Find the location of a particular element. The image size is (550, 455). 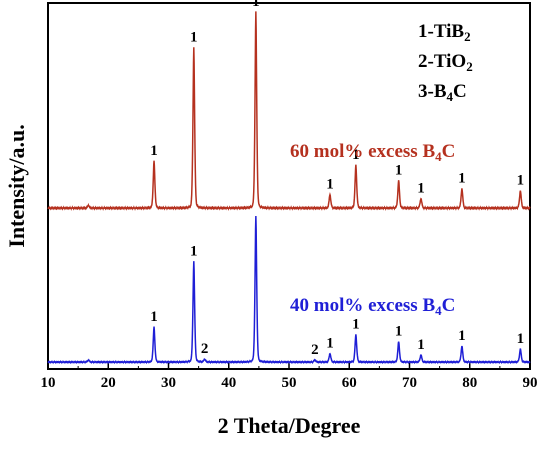

x-tick-label: 80 is located at coordinates (469, 383).